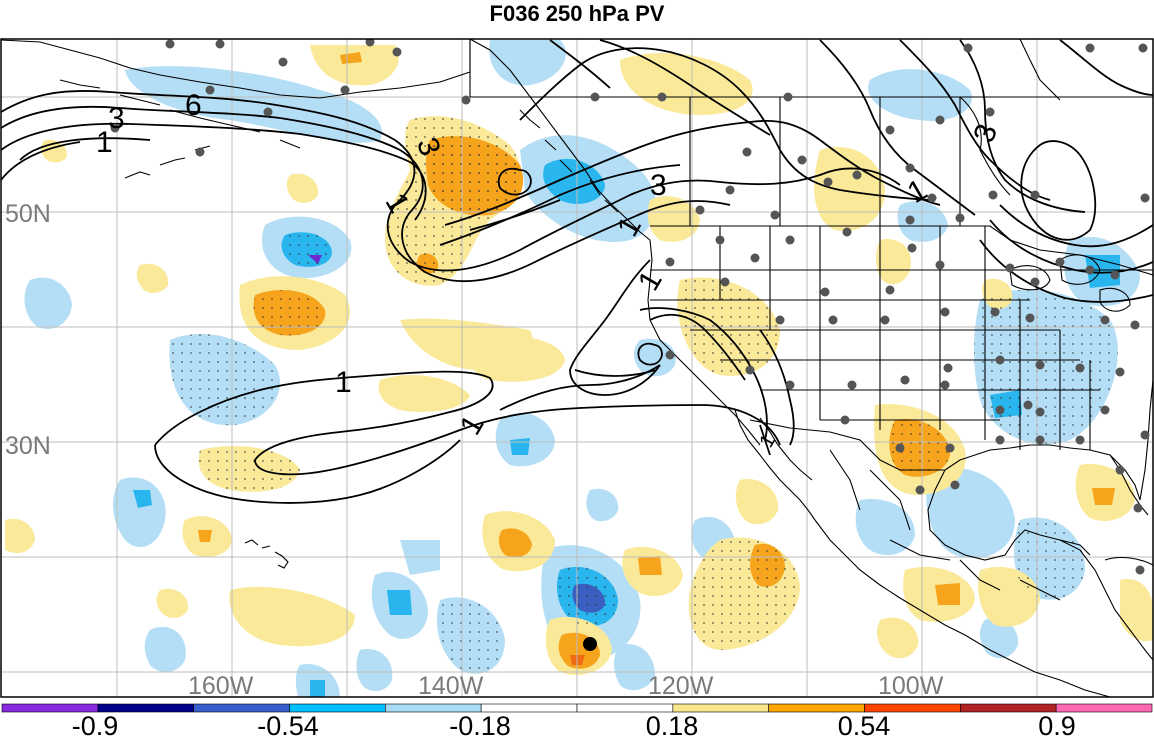 This screenshot has width=1154, height=739. What do you see at coordinates (193, 105) in the screenshot?
I see `contour-label: 6` at bounding box center [193, 105].